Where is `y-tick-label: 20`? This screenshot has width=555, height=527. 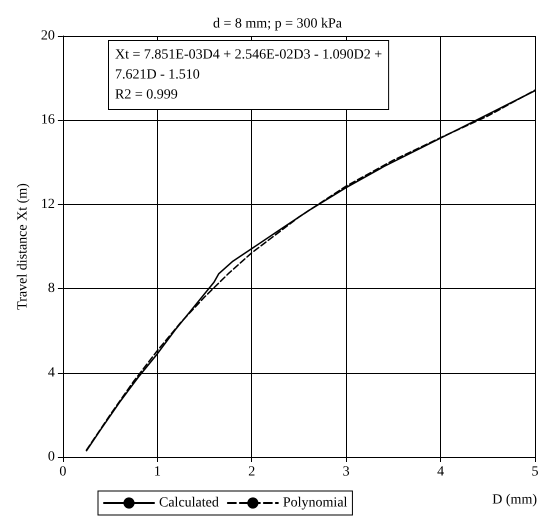 y-tick-label: 20 is located at coordinates (47, 36).